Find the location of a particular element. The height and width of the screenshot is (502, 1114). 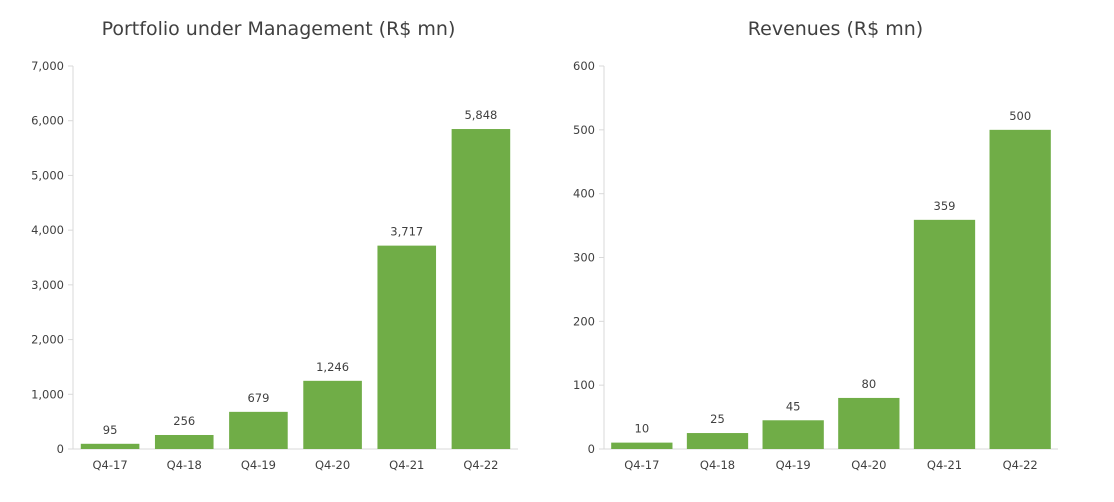

data-label: 80 is located at coordinates (869, 384).